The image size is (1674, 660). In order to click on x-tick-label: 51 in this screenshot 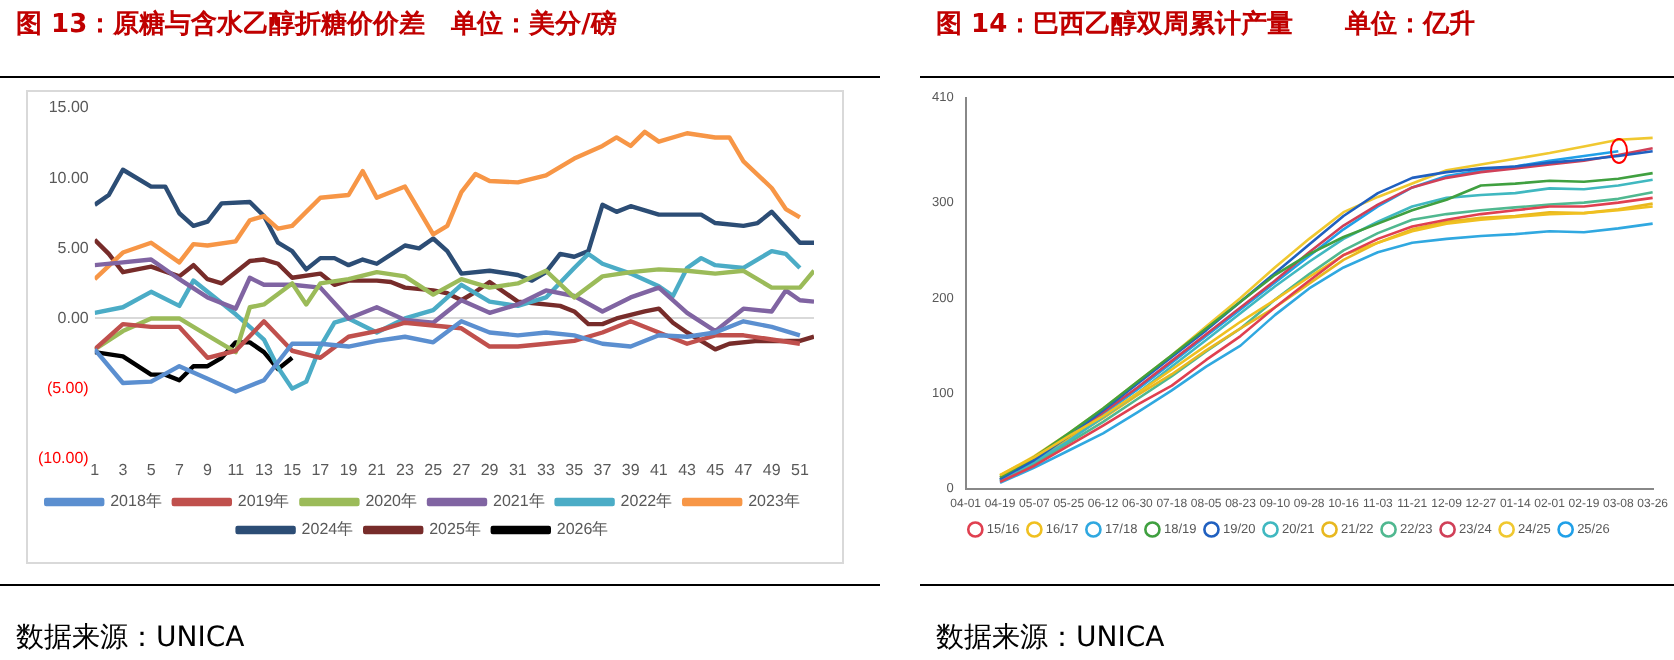, I will do `click(800, 469)`.